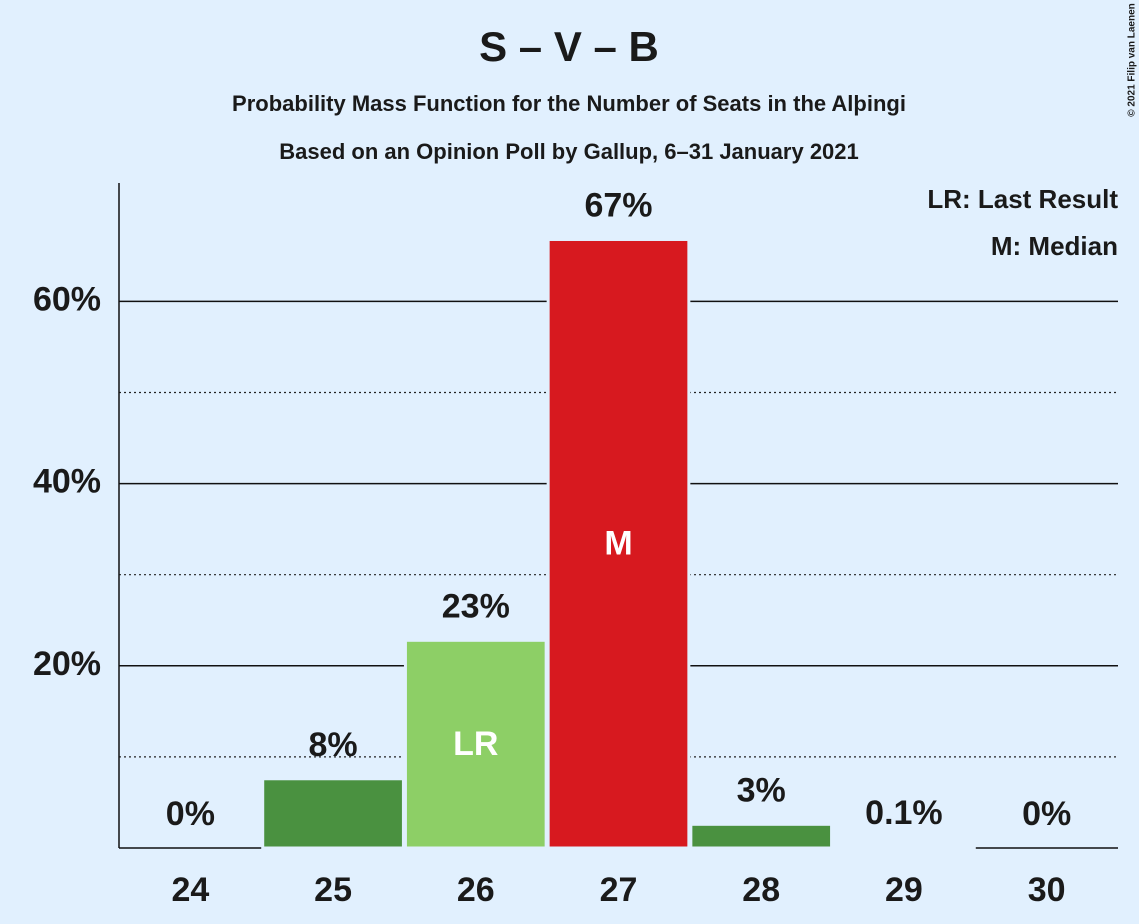 The image size is (1139, 924). Describe the element at coordinates (333, 890) in the screenshot. I see `x-tick-label: 25` at that location.